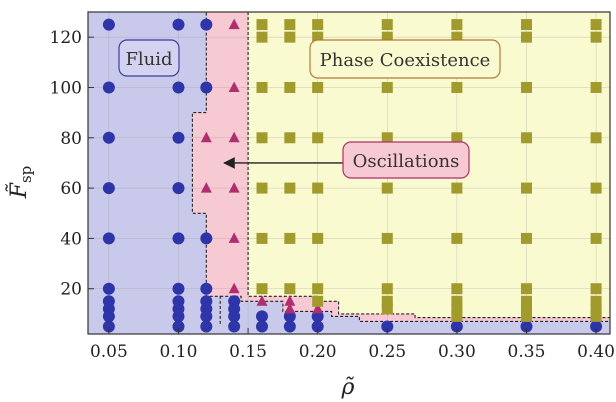 The height and width of the screenshot is (402, 616). Describe the element at coordinates (179, 352) in the screenshot. I see `x-tick-label: 0.10` at that location.